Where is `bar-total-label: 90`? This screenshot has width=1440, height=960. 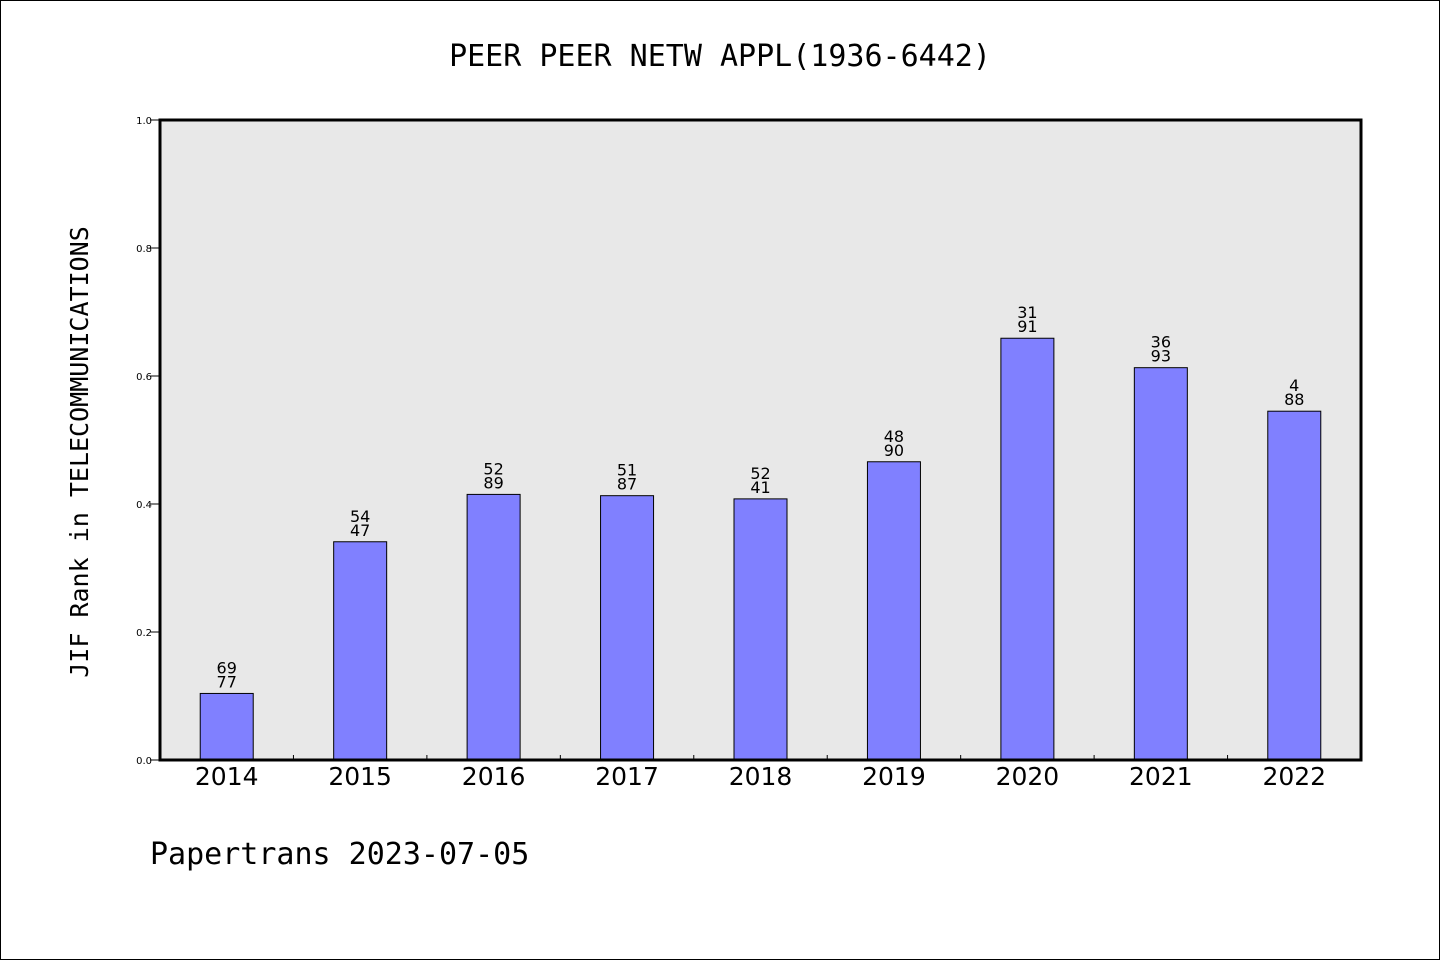 bar-total-label: 90 is located at coordinates (894, 450).